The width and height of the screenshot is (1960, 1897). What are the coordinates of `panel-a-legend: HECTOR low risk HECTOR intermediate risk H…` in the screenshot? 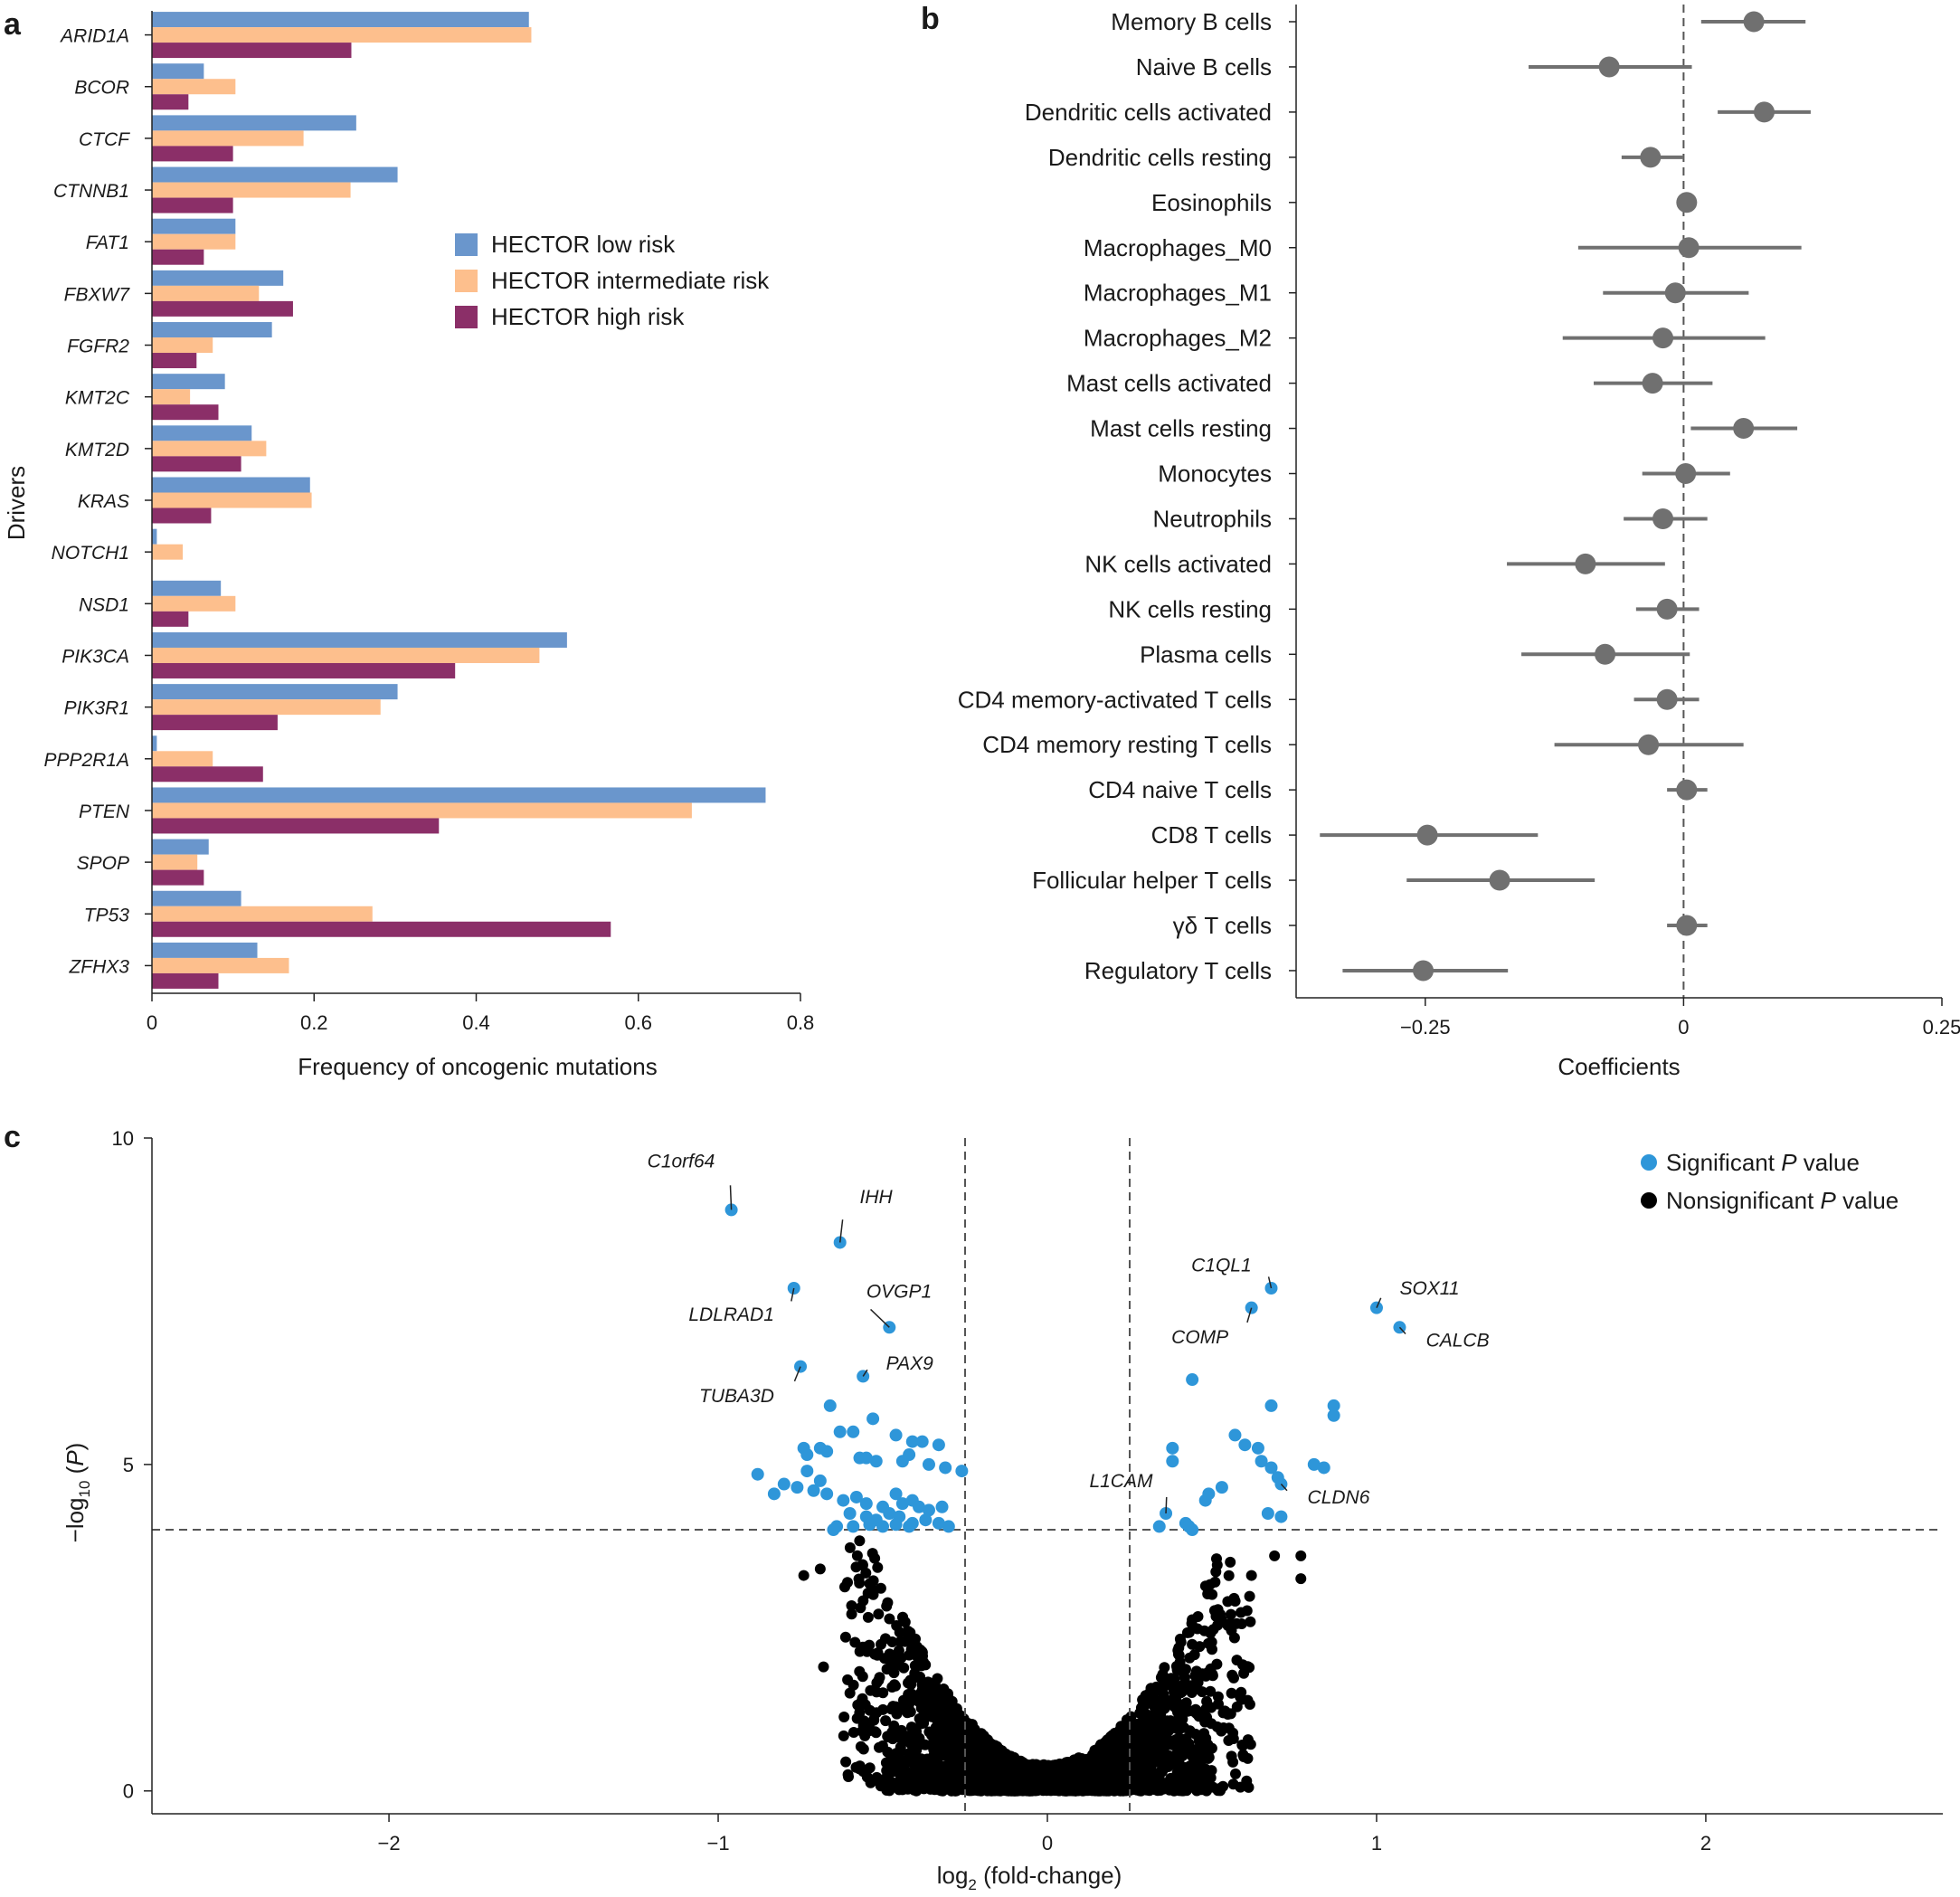 It's located at (613, 280).